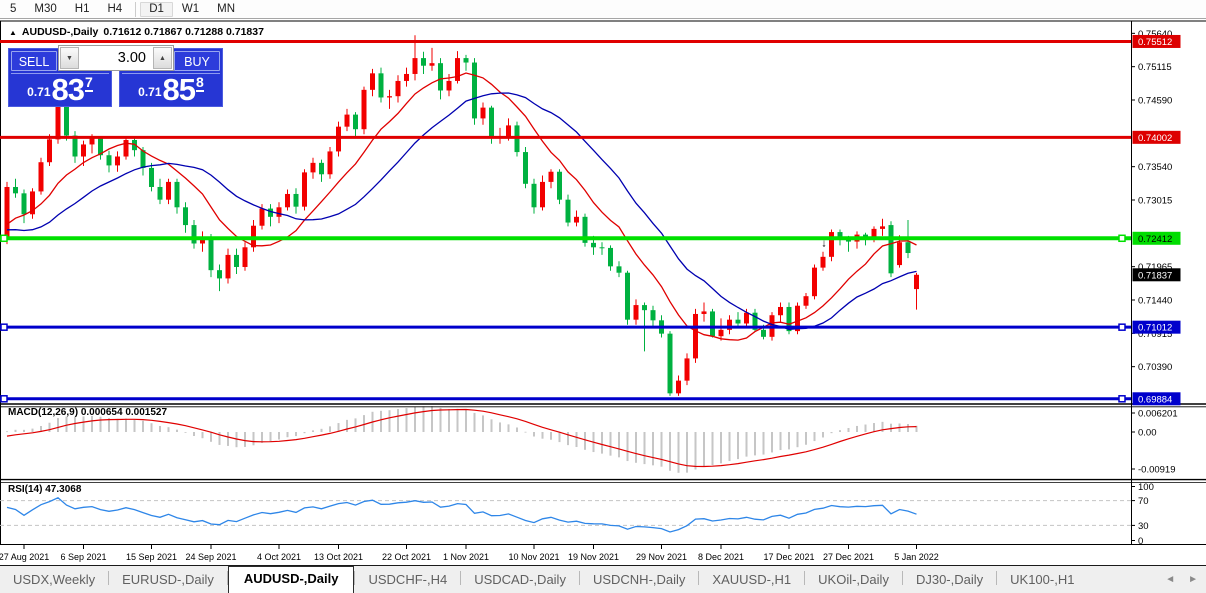 Image resolution: width=1206 pixels, height=593 pixels. I want to click on timeframe-button-h4: H4, so click(115, 8).